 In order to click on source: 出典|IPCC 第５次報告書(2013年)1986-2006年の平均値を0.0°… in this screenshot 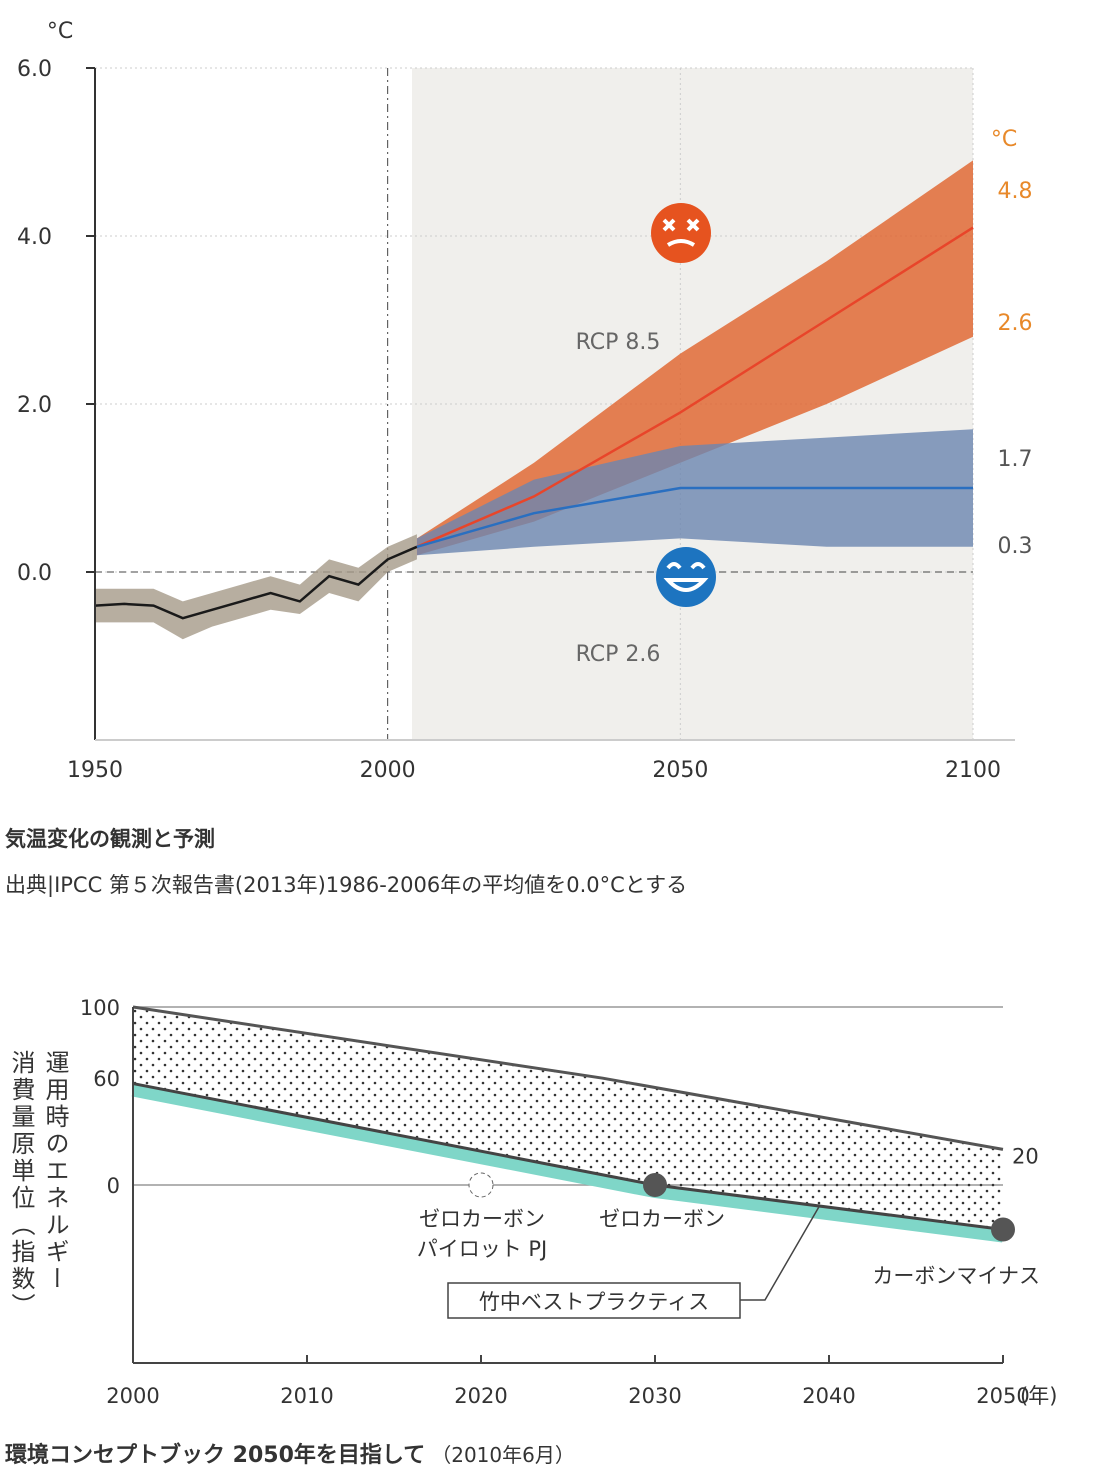, I will do `click(346, 885)`.